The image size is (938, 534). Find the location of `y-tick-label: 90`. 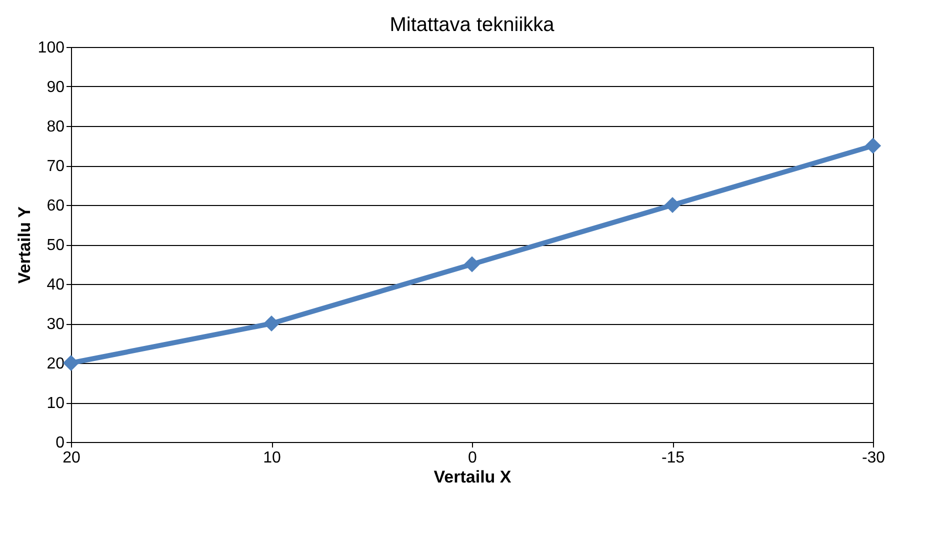

y-tick-label: 90 is located at coordinates (55, 87).